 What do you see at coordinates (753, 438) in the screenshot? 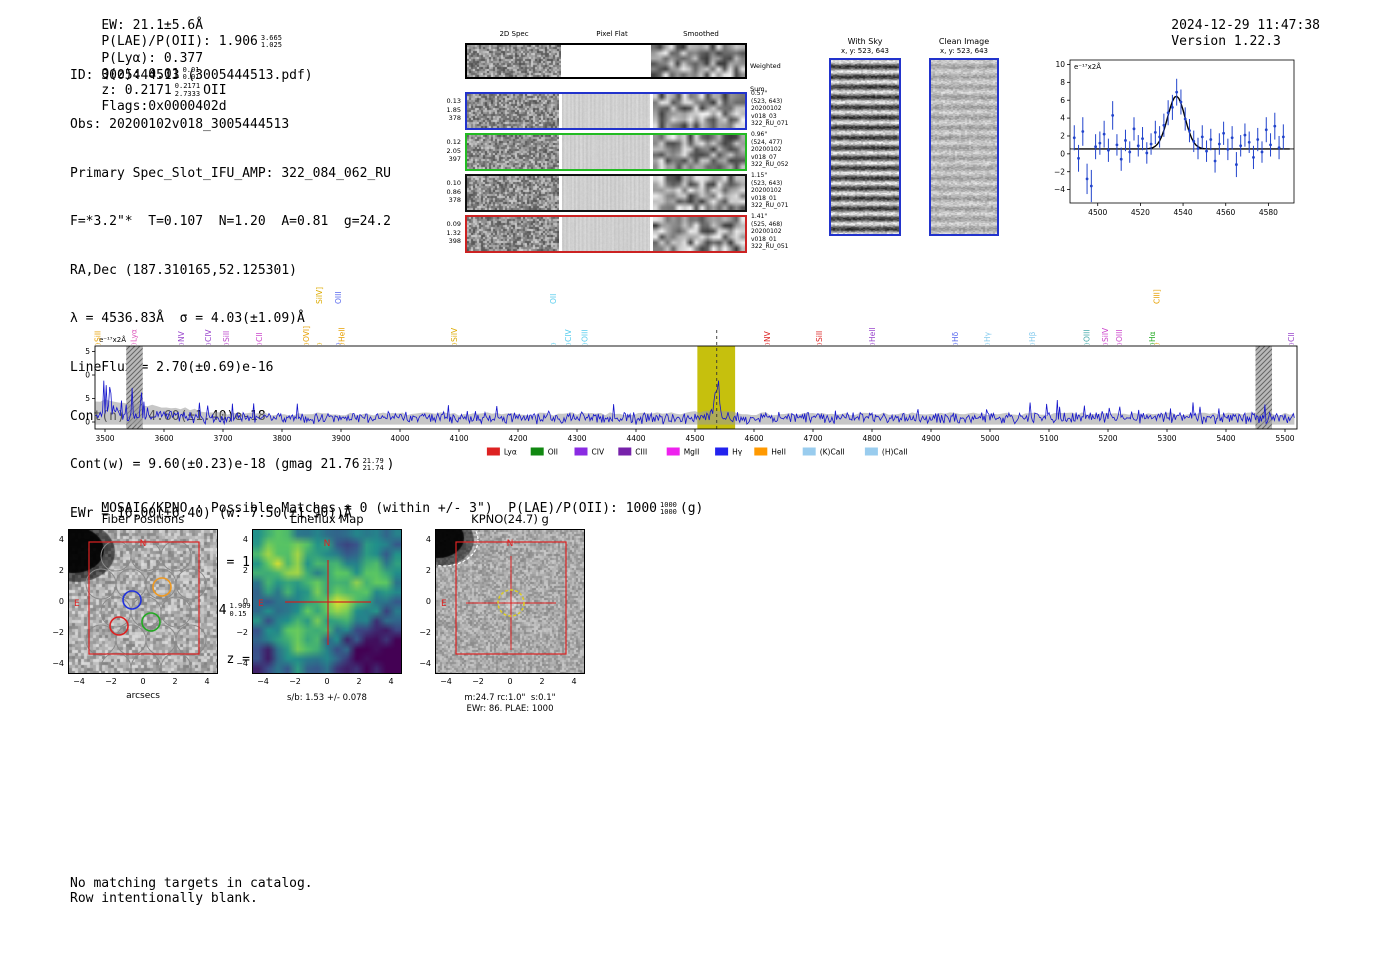
I see `svg-text: 4600` at bounding box center [753, 438].